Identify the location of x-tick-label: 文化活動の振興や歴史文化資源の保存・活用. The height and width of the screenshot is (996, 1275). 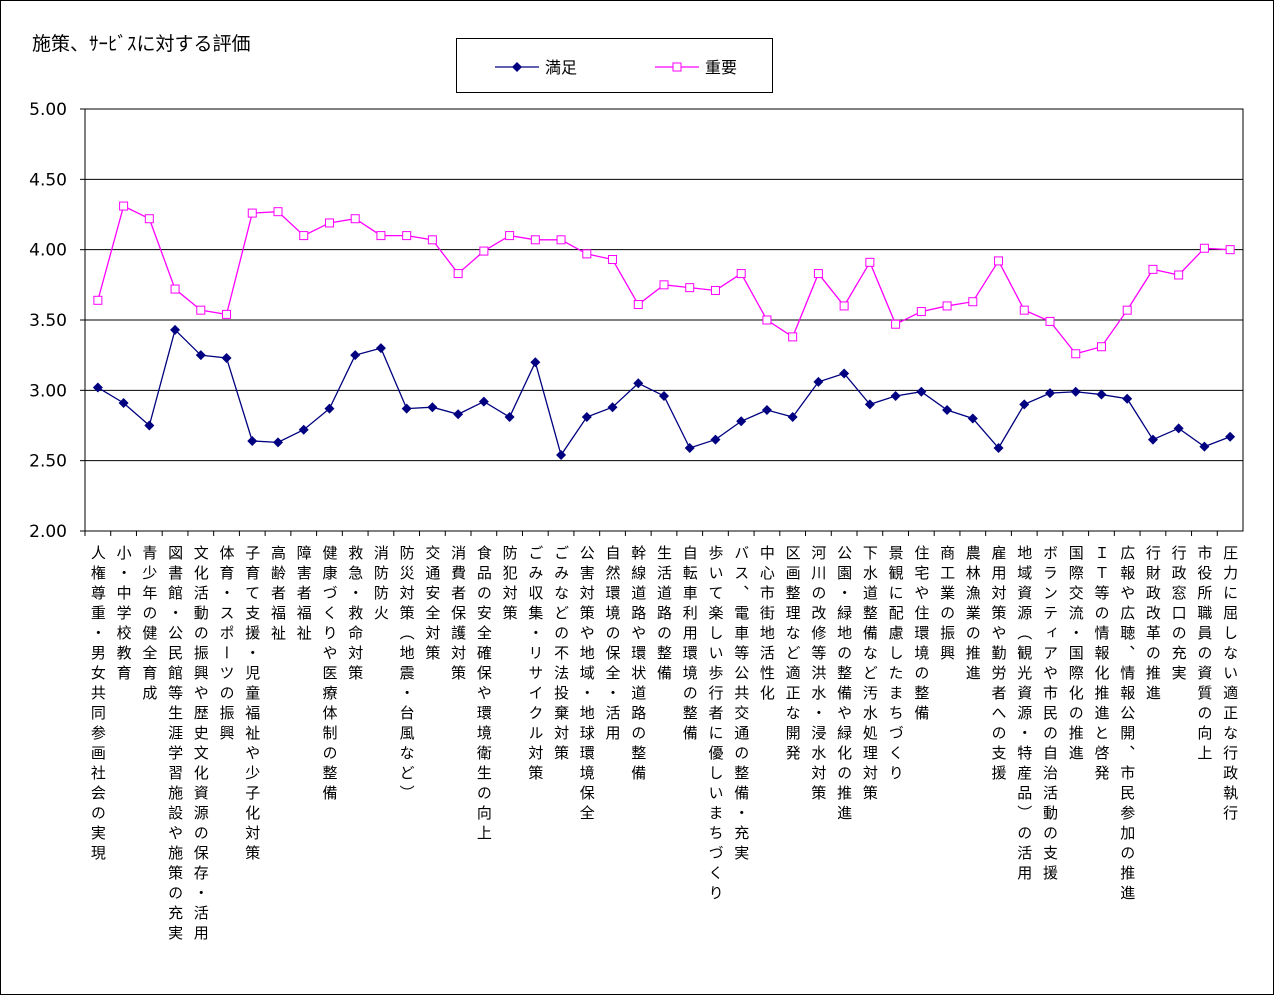
(201, 745).